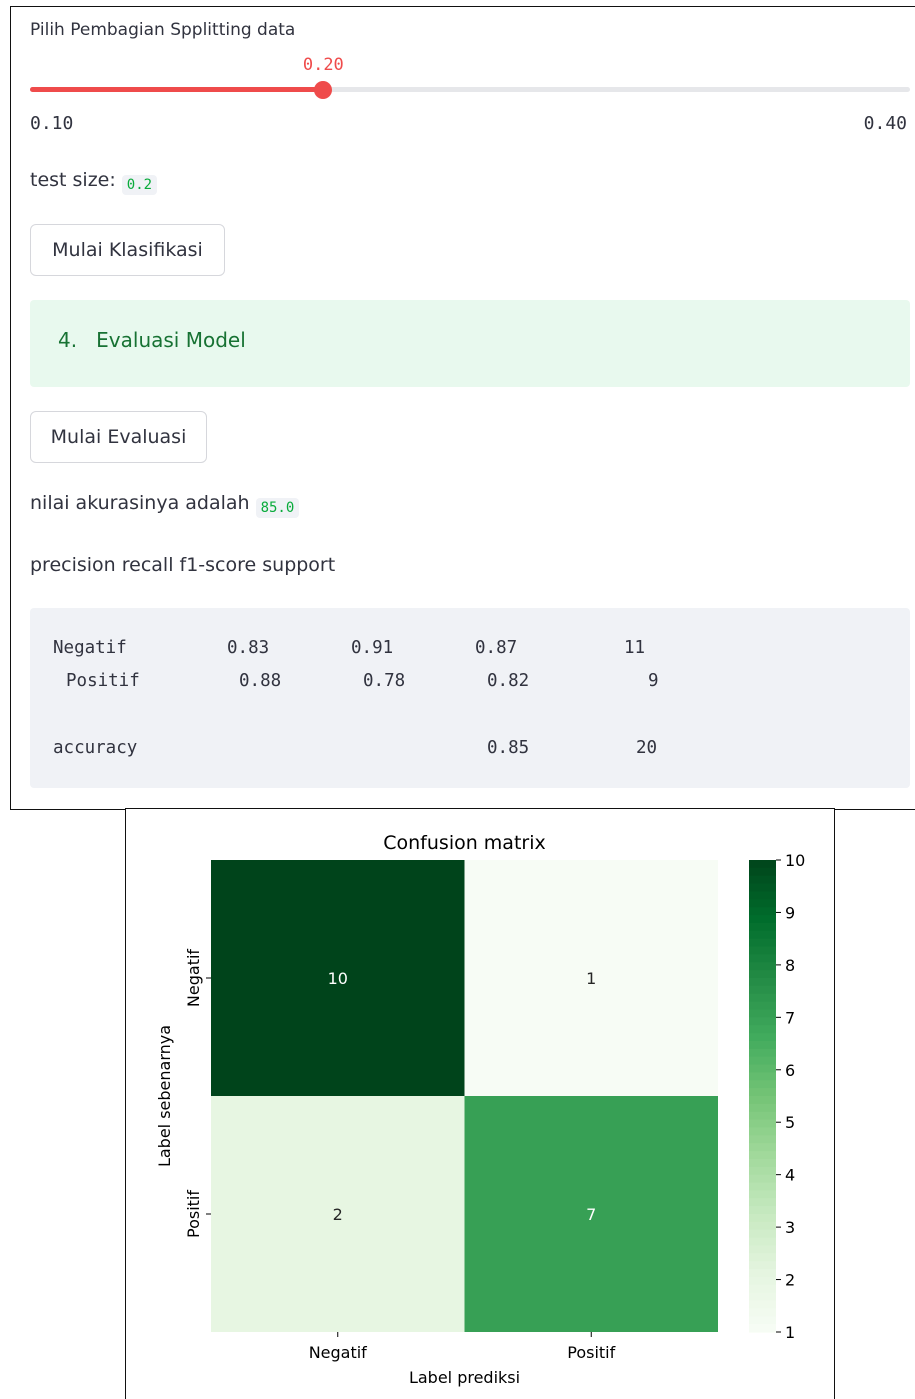 The image size is (915, 1399). Describe the element at coordinates (127, 250) in the screenshot. I see `mulai-klasifikasi-button: Mulai Klasifikasi` at that location.